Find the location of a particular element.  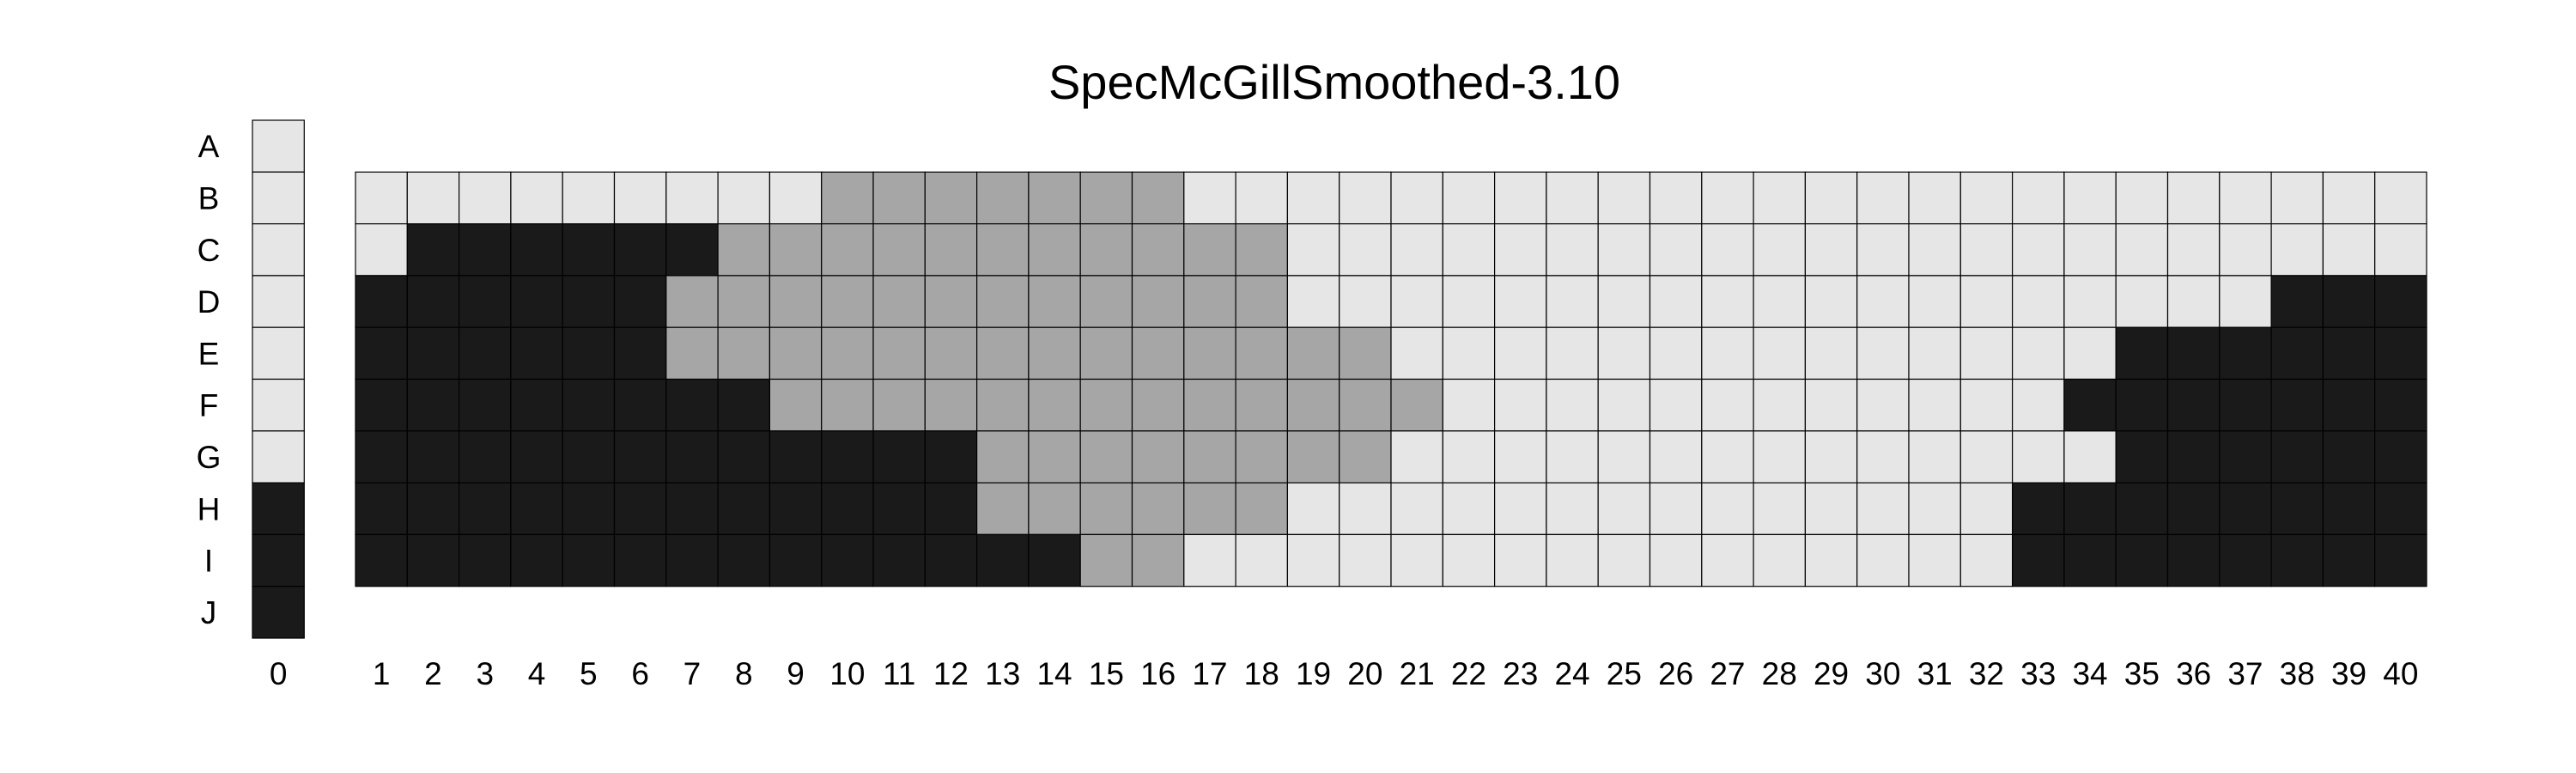

column-label-22: 22 is located at coordinates (1469, 673).